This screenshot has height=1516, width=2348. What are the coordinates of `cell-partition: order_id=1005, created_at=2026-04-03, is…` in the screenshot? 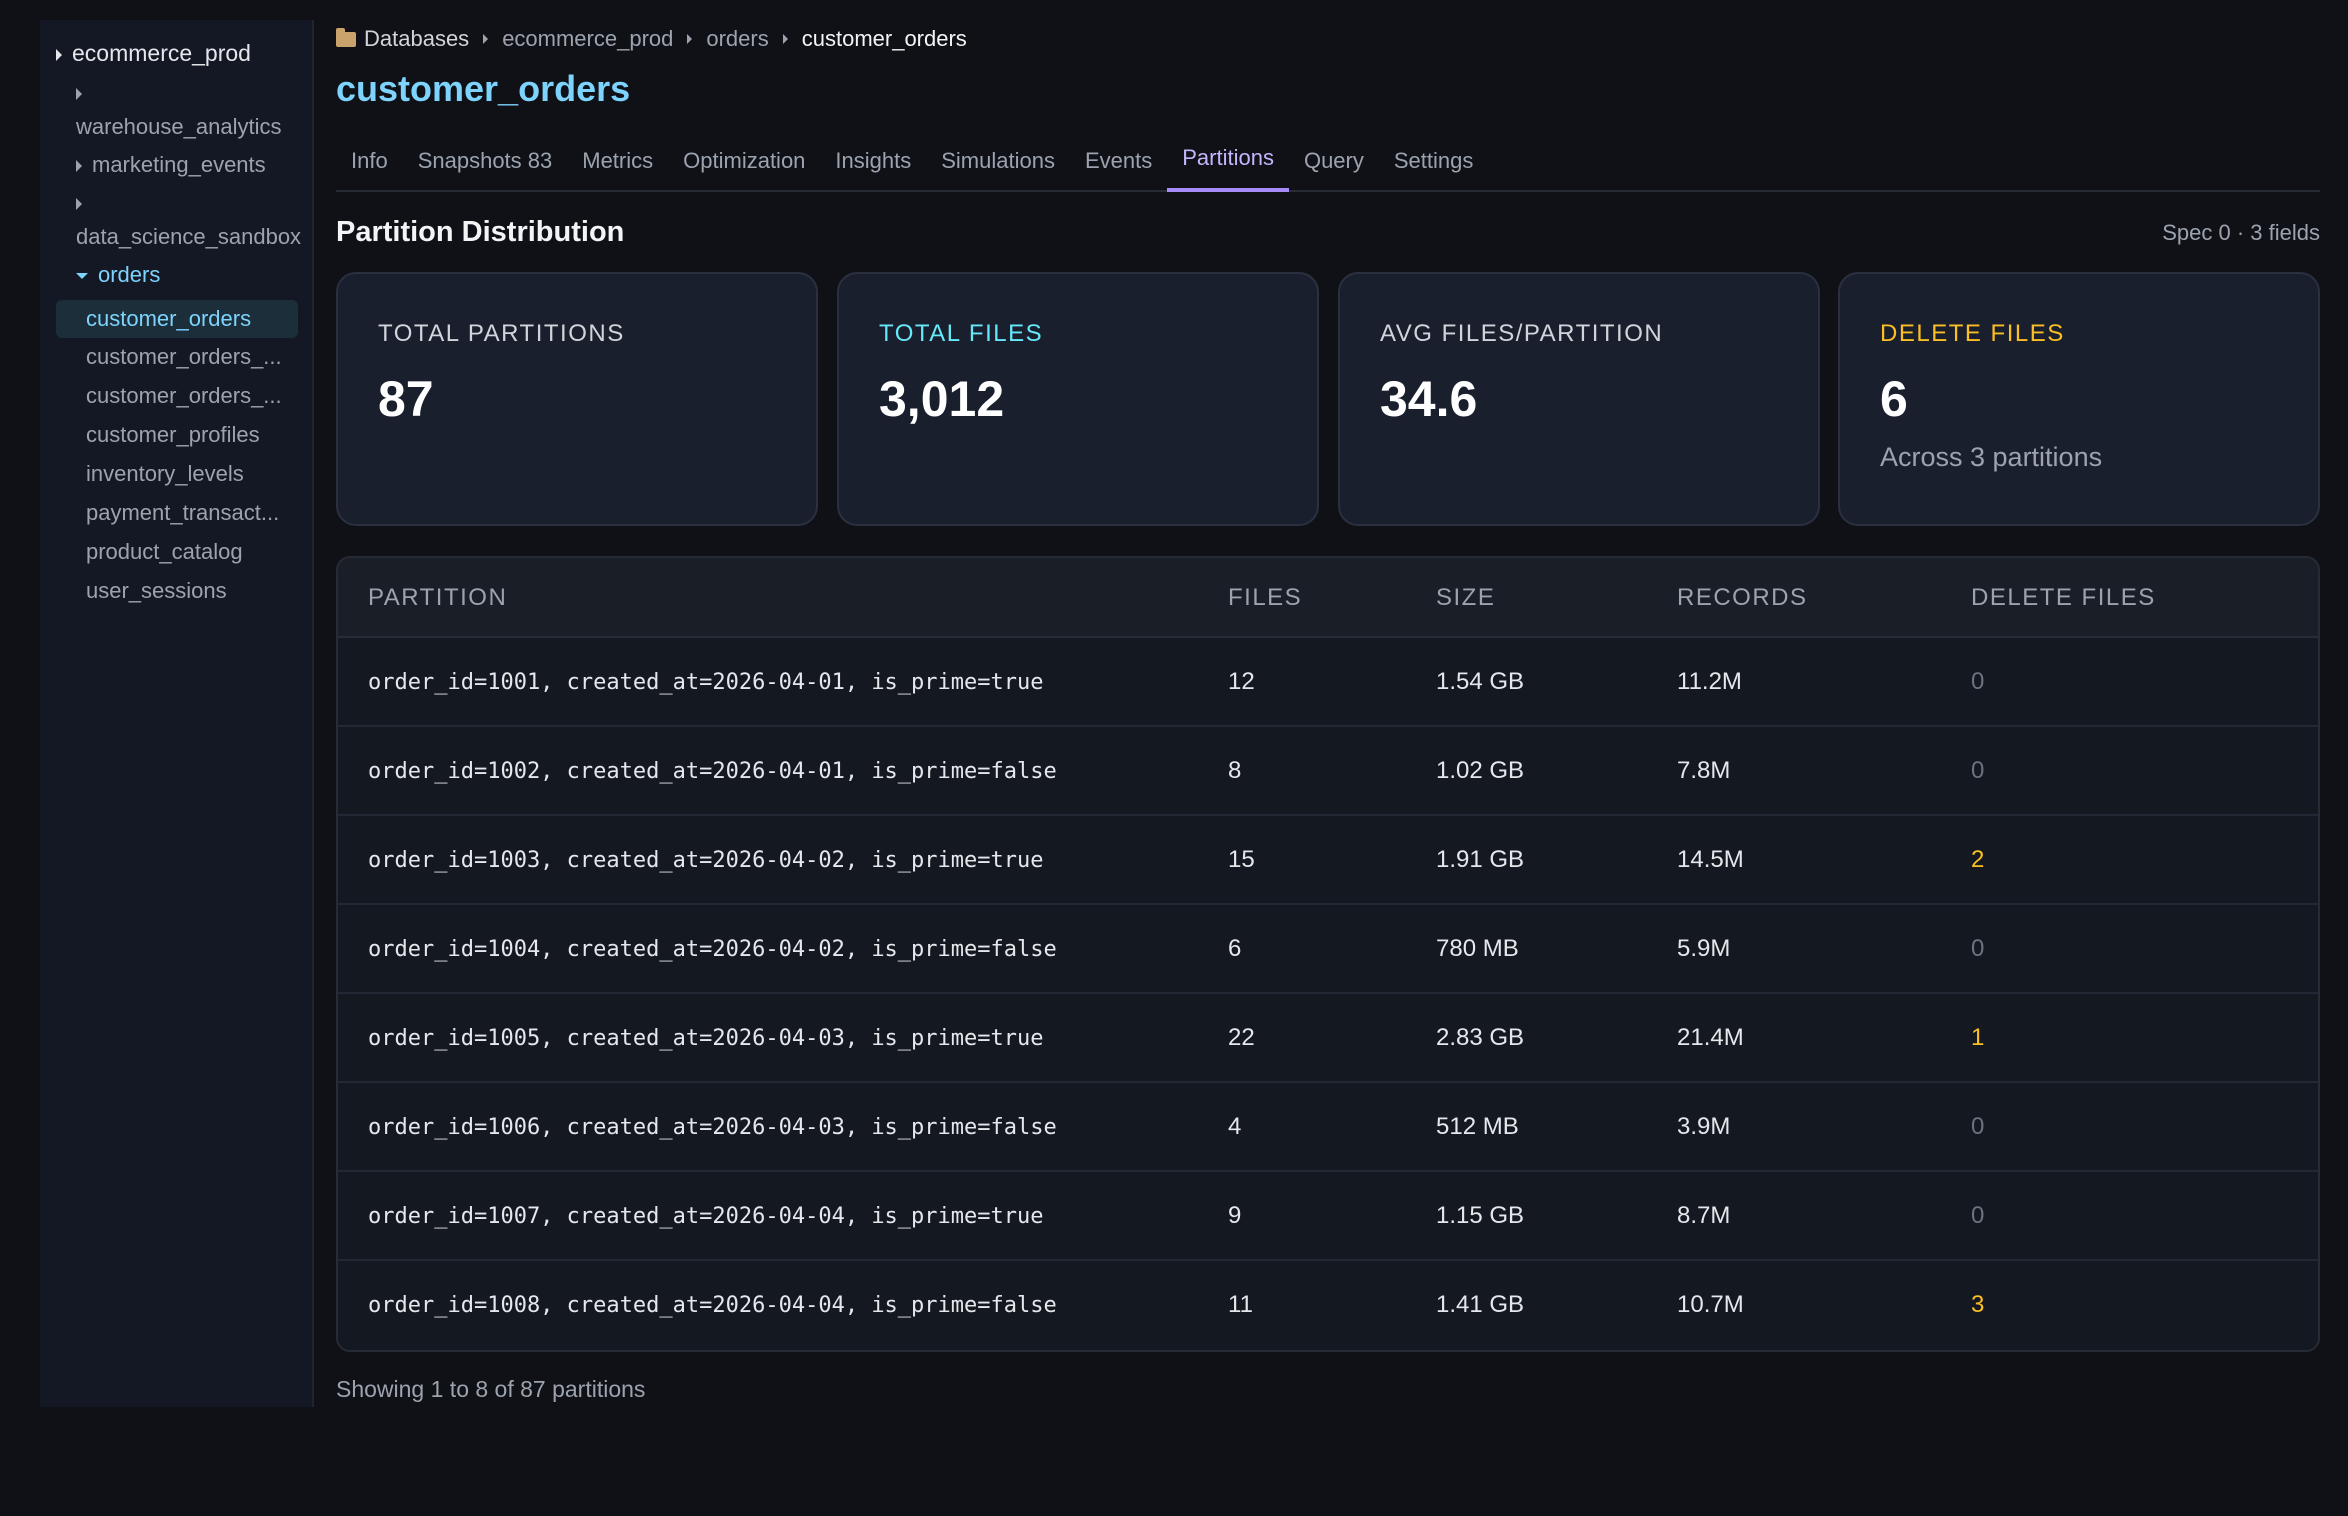 It's located at (706, 1038).